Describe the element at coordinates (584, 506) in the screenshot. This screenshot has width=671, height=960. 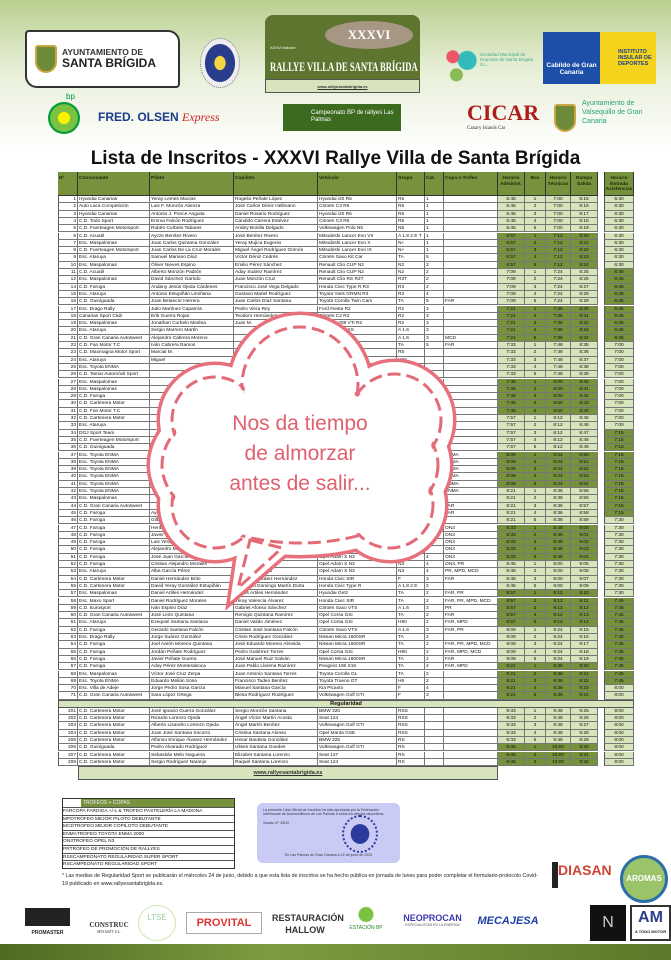
I see `rampa-salida: 8:57` at that location.